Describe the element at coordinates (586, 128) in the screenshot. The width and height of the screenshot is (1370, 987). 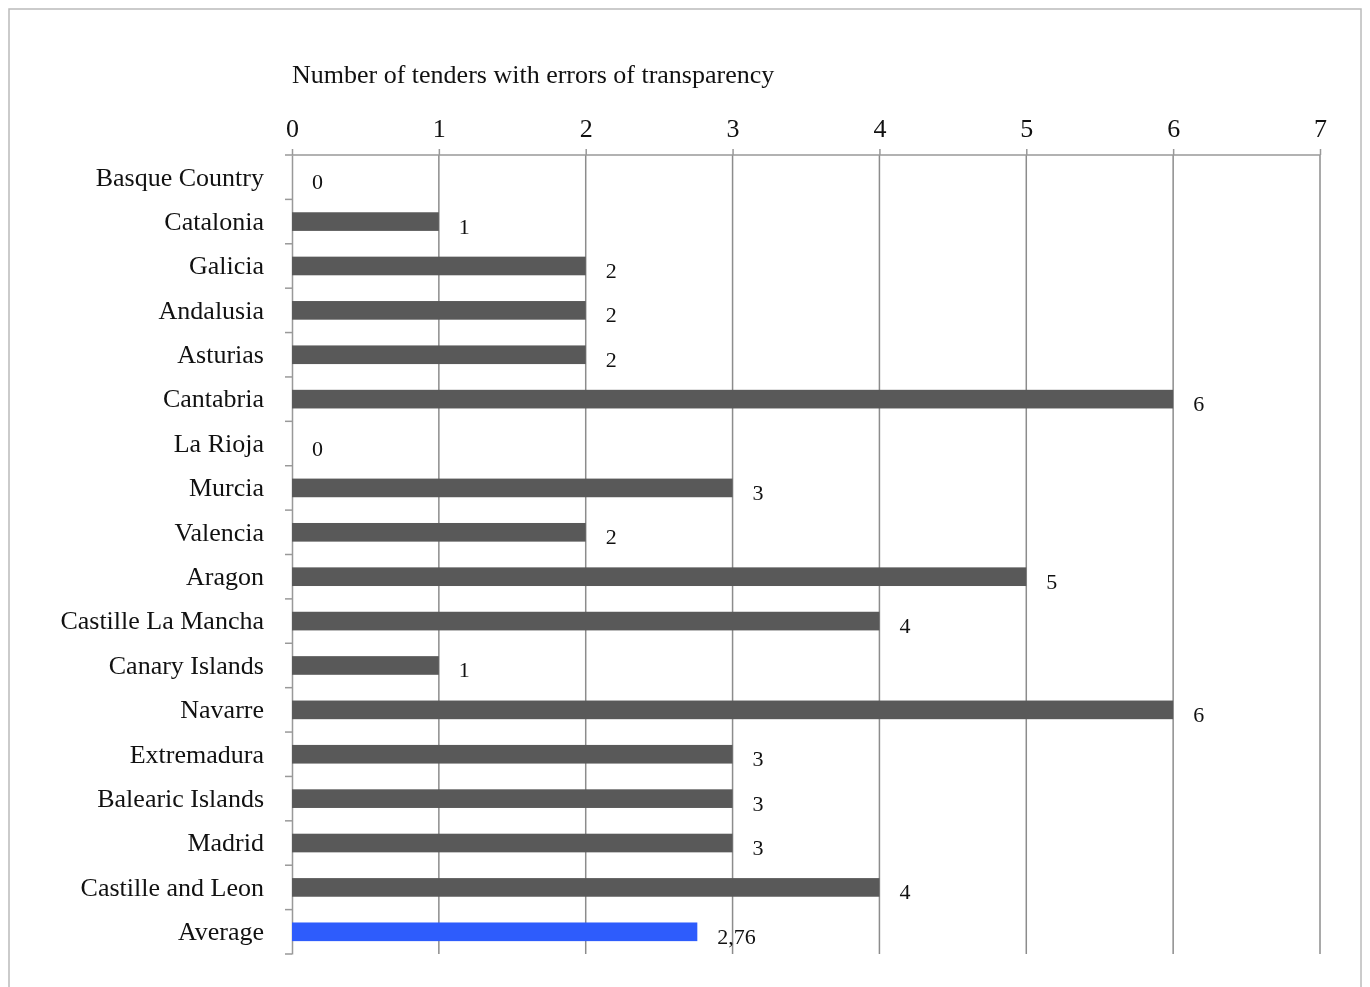
I see `x-tick-label: 2` at that location.